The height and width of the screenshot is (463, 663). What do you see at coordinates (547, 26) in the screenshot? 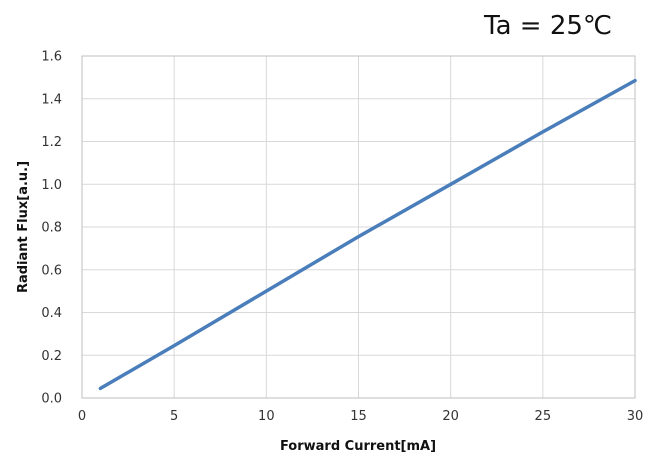
I see `temperature-annotation: Ta = 25℃` at bounding box center [547, 26].